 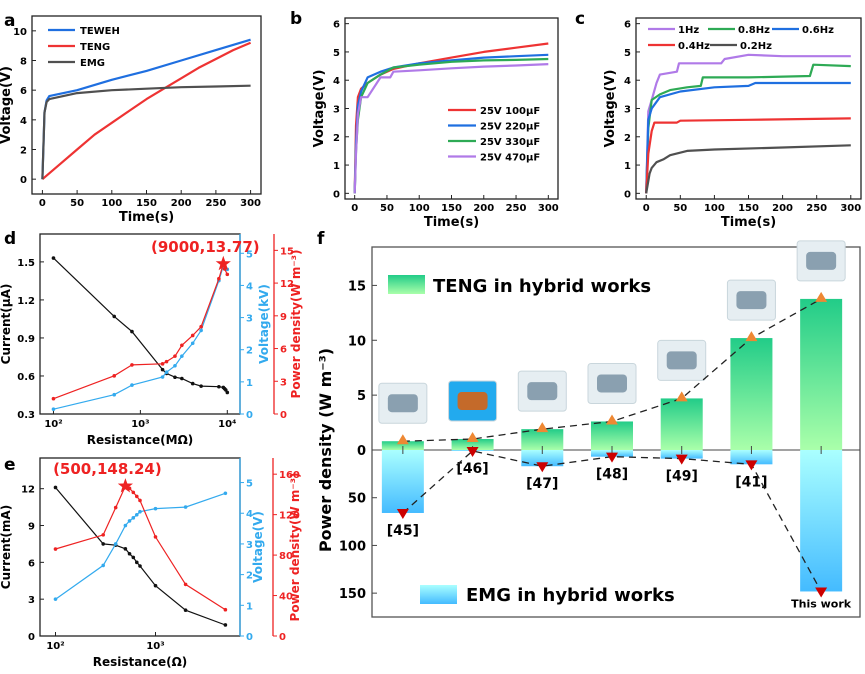 I want to click on y-tick-label: 40, so click(x=286, y=597).